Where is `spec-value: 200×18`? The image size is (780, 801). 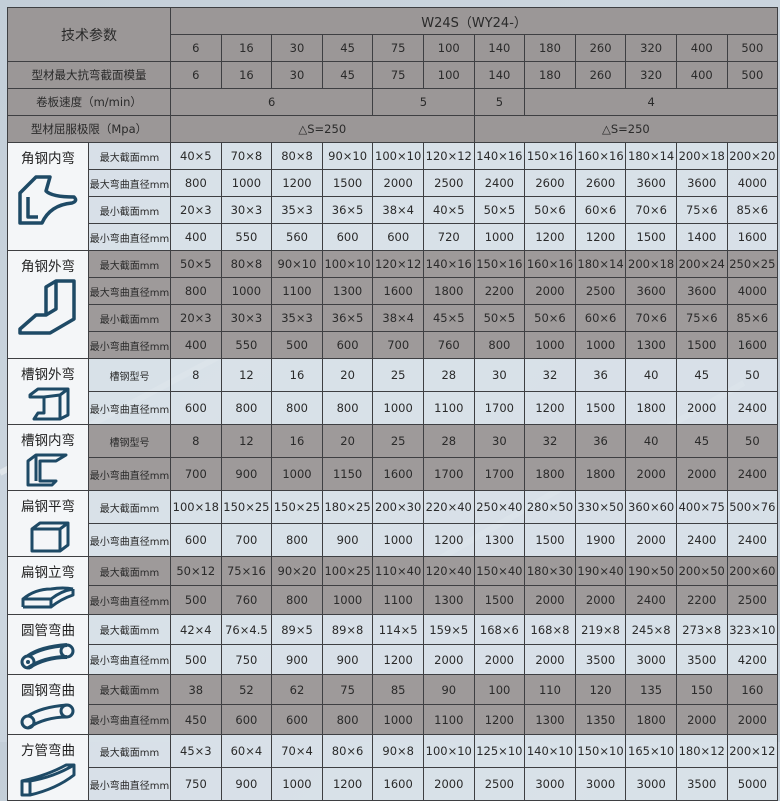
spec-value: 200×18 is located at coordinates (701, 156).